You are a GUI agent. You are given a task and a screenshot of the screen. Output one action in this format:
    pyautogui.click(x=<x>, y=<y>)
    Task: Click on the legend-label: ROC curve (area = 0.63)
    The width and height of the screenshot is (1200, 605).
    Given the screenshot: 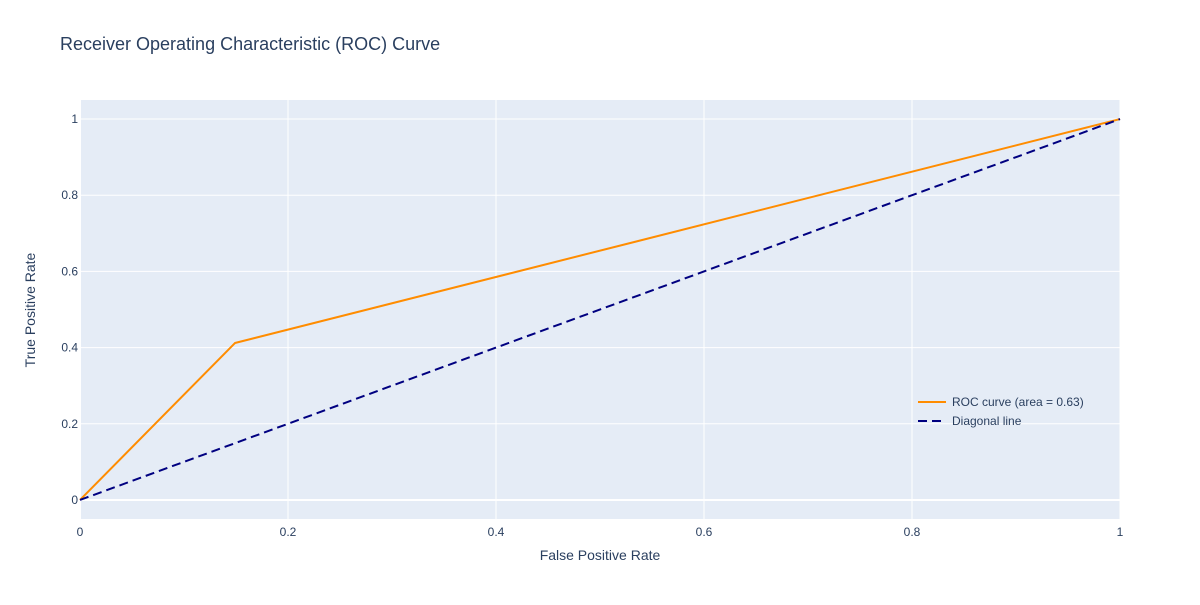 What is the action you would take?
    pyautogui.click(x=1018, y=402)
    